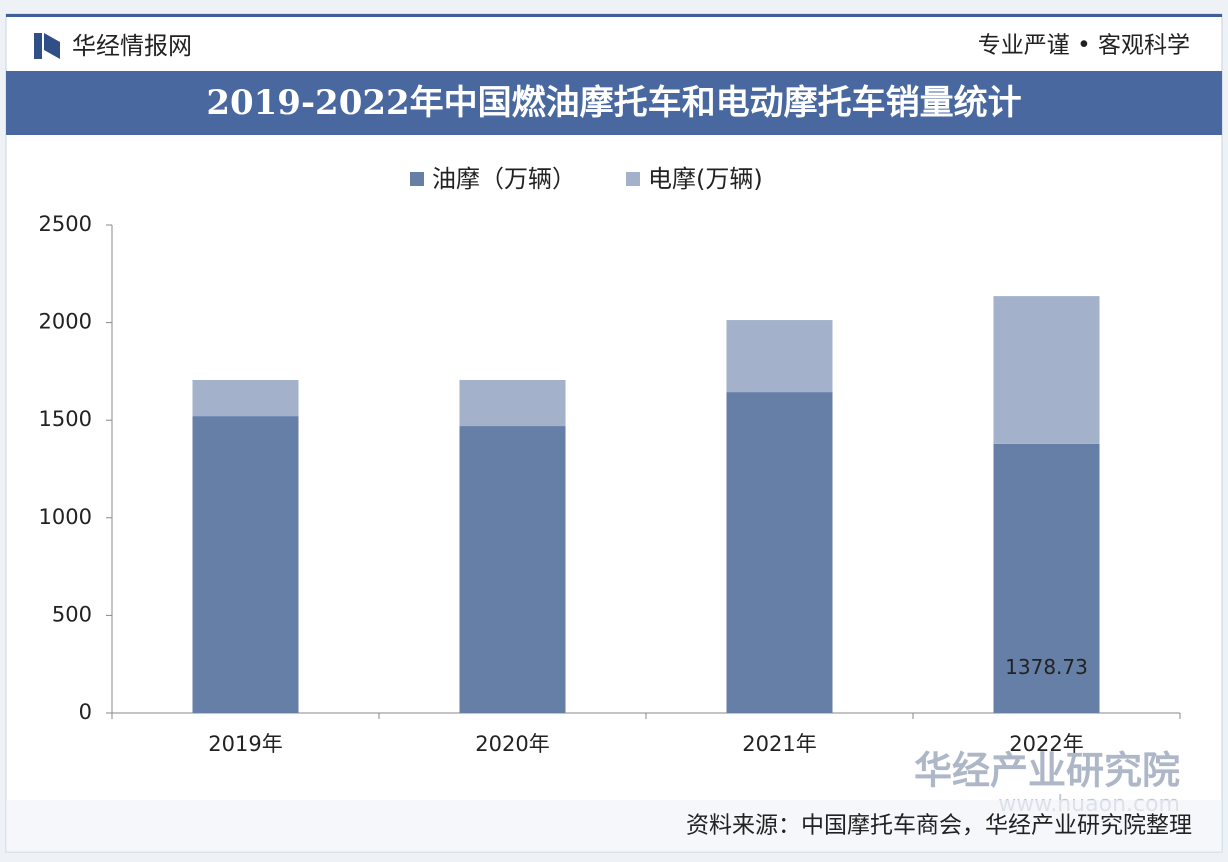  Describe the element at coordinates (1046, 744) in the screenshot. I see `x-tick-label: 2022年` at that location.